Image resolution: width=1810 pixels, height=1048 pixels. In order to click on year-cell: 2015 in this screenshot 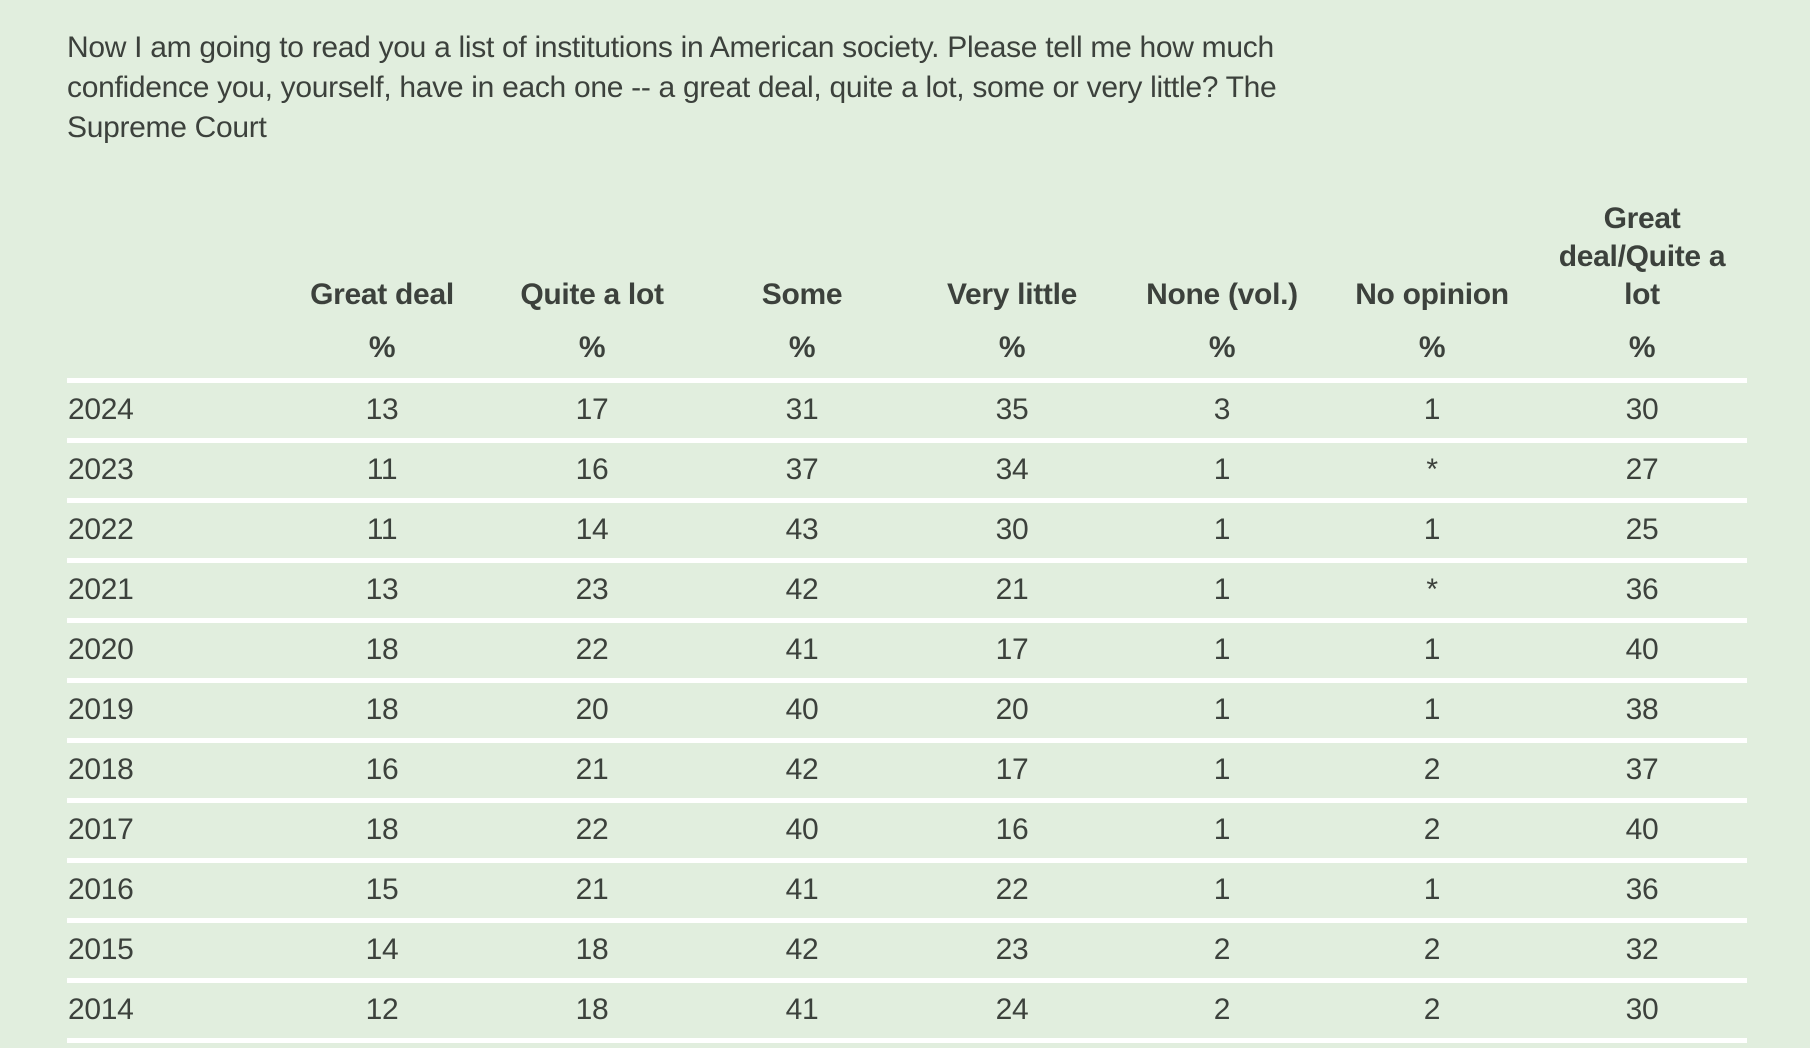, I will do `click(172, 948)`.